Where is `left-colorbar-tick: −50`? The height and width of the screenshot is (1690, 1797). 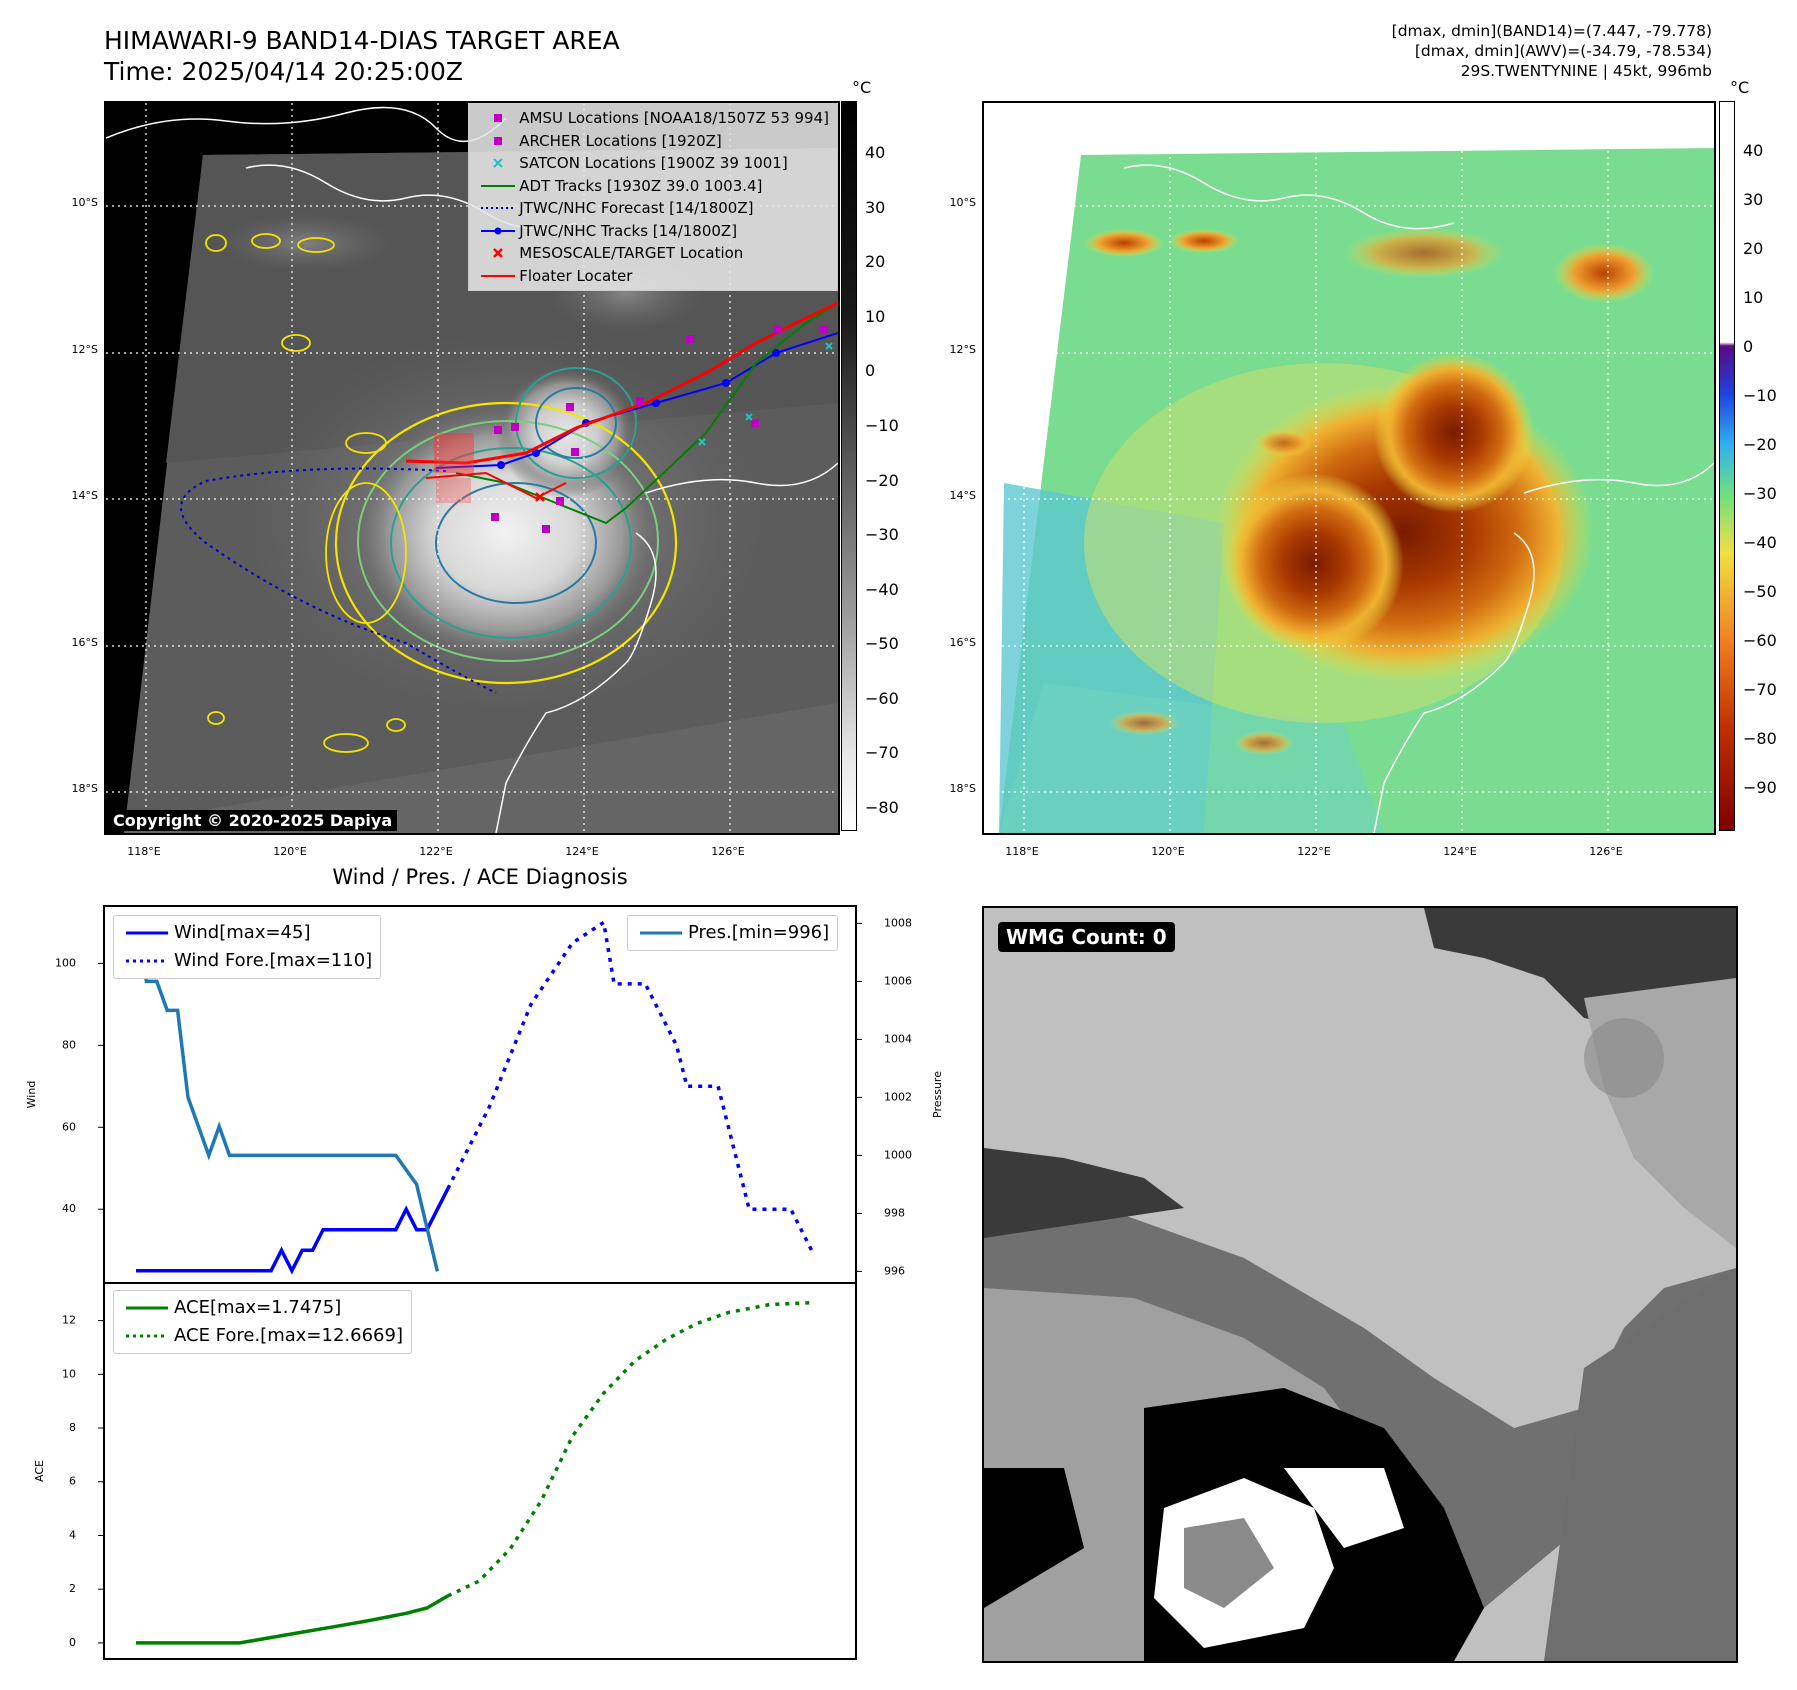 left-colorbar-tick: −50 is located at coordinates (882, 644).